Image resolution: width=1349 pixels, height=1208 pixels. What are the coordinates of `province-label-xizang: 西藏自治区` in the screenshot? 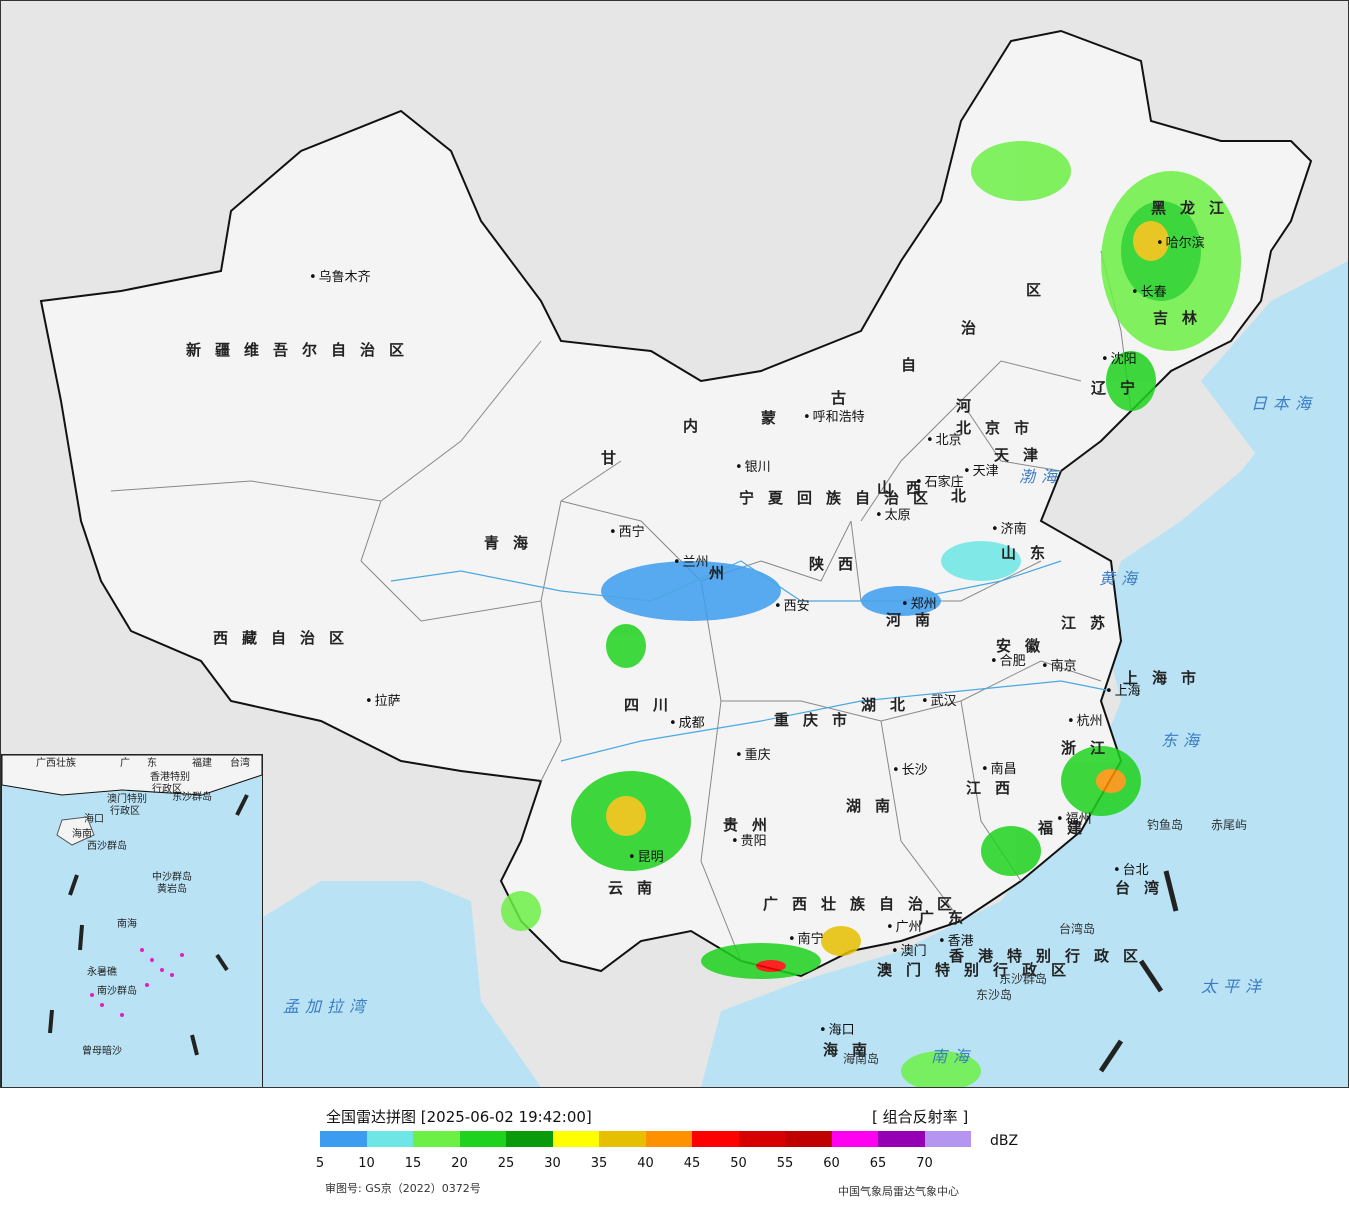 It's located at (286, 638).